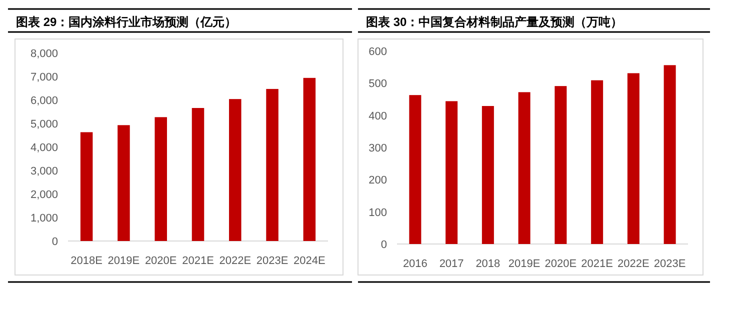  I want to click on y-tick-label: 4,000, so click(44, 148).